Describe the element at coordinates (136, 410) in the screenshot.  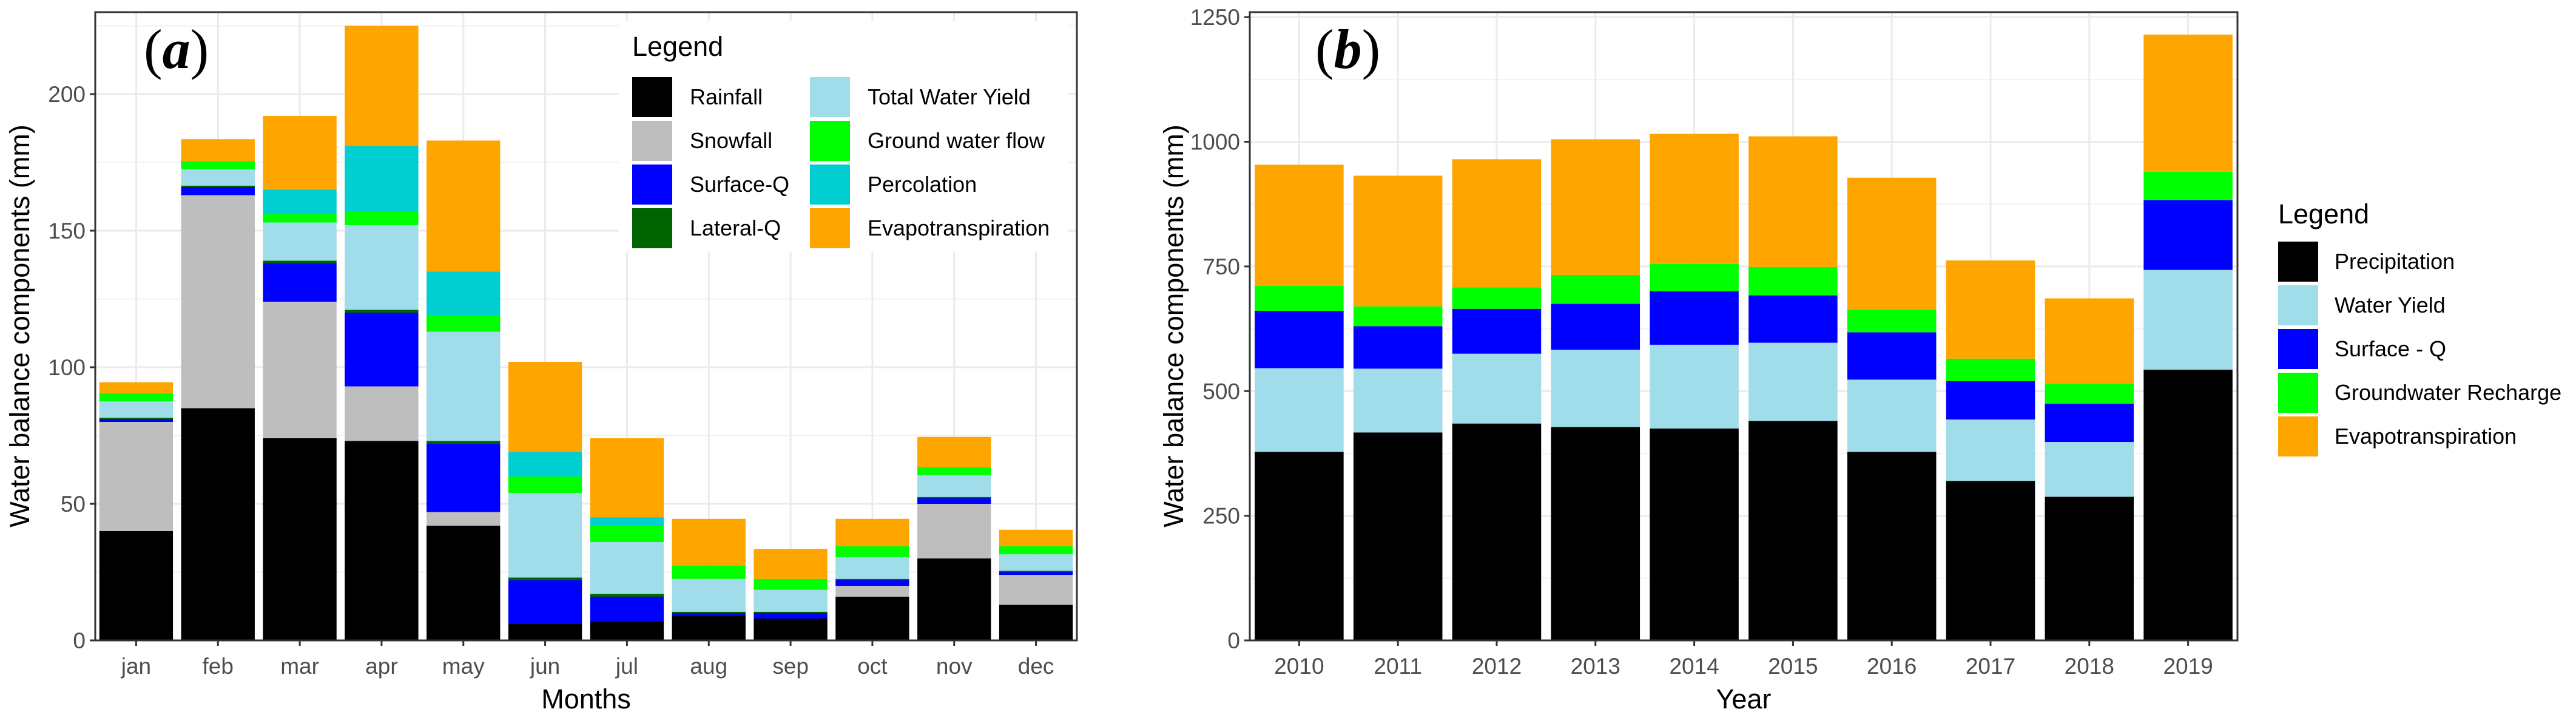
I see `bar-segment-jan-total-water-yield` at that location.